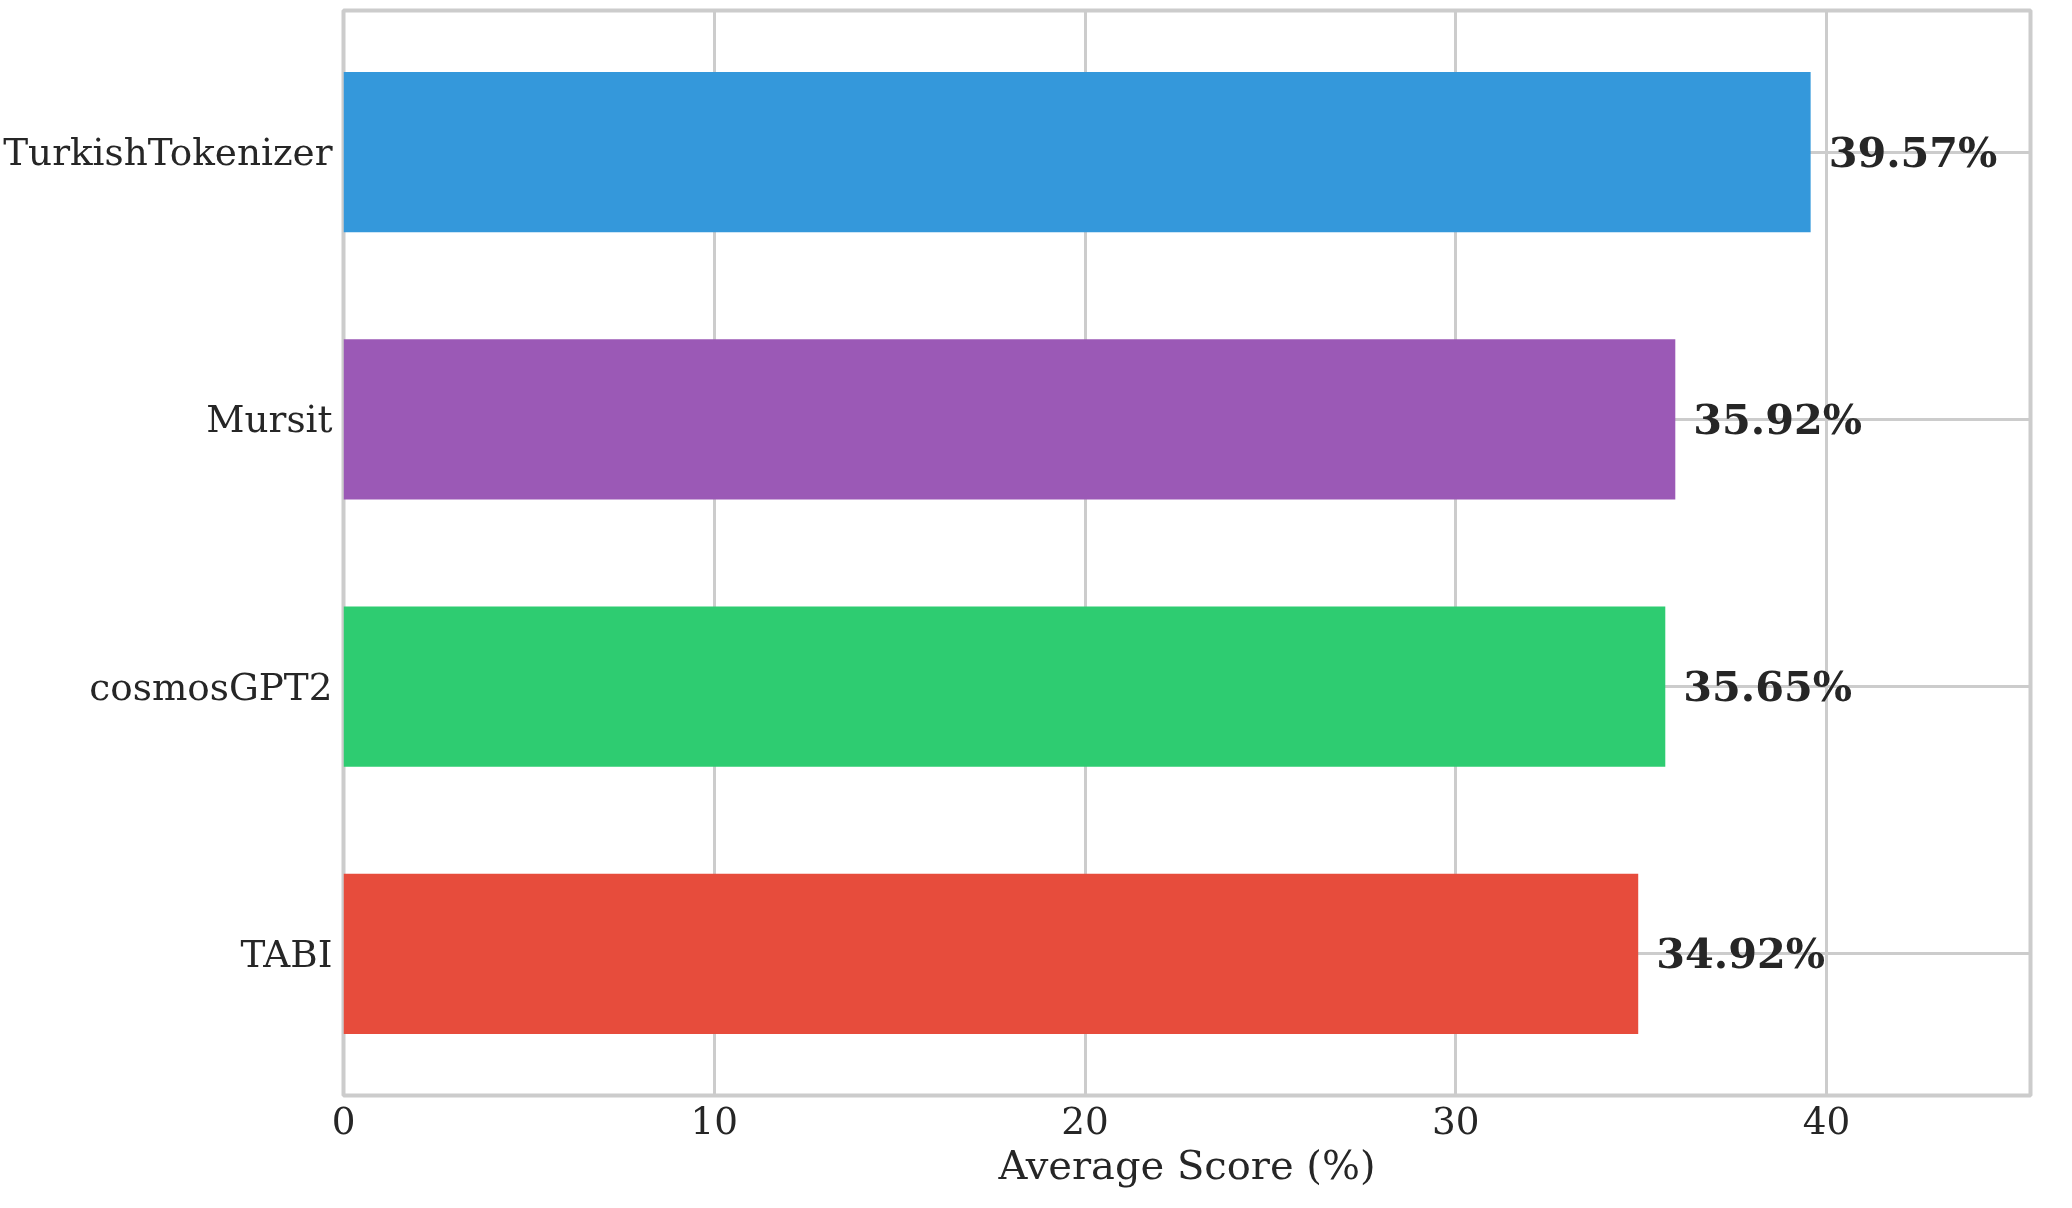 This screenshot has width=2072, height=1208. I want to click on y-tick-label: cosmosGPT2, so click(211, 686).